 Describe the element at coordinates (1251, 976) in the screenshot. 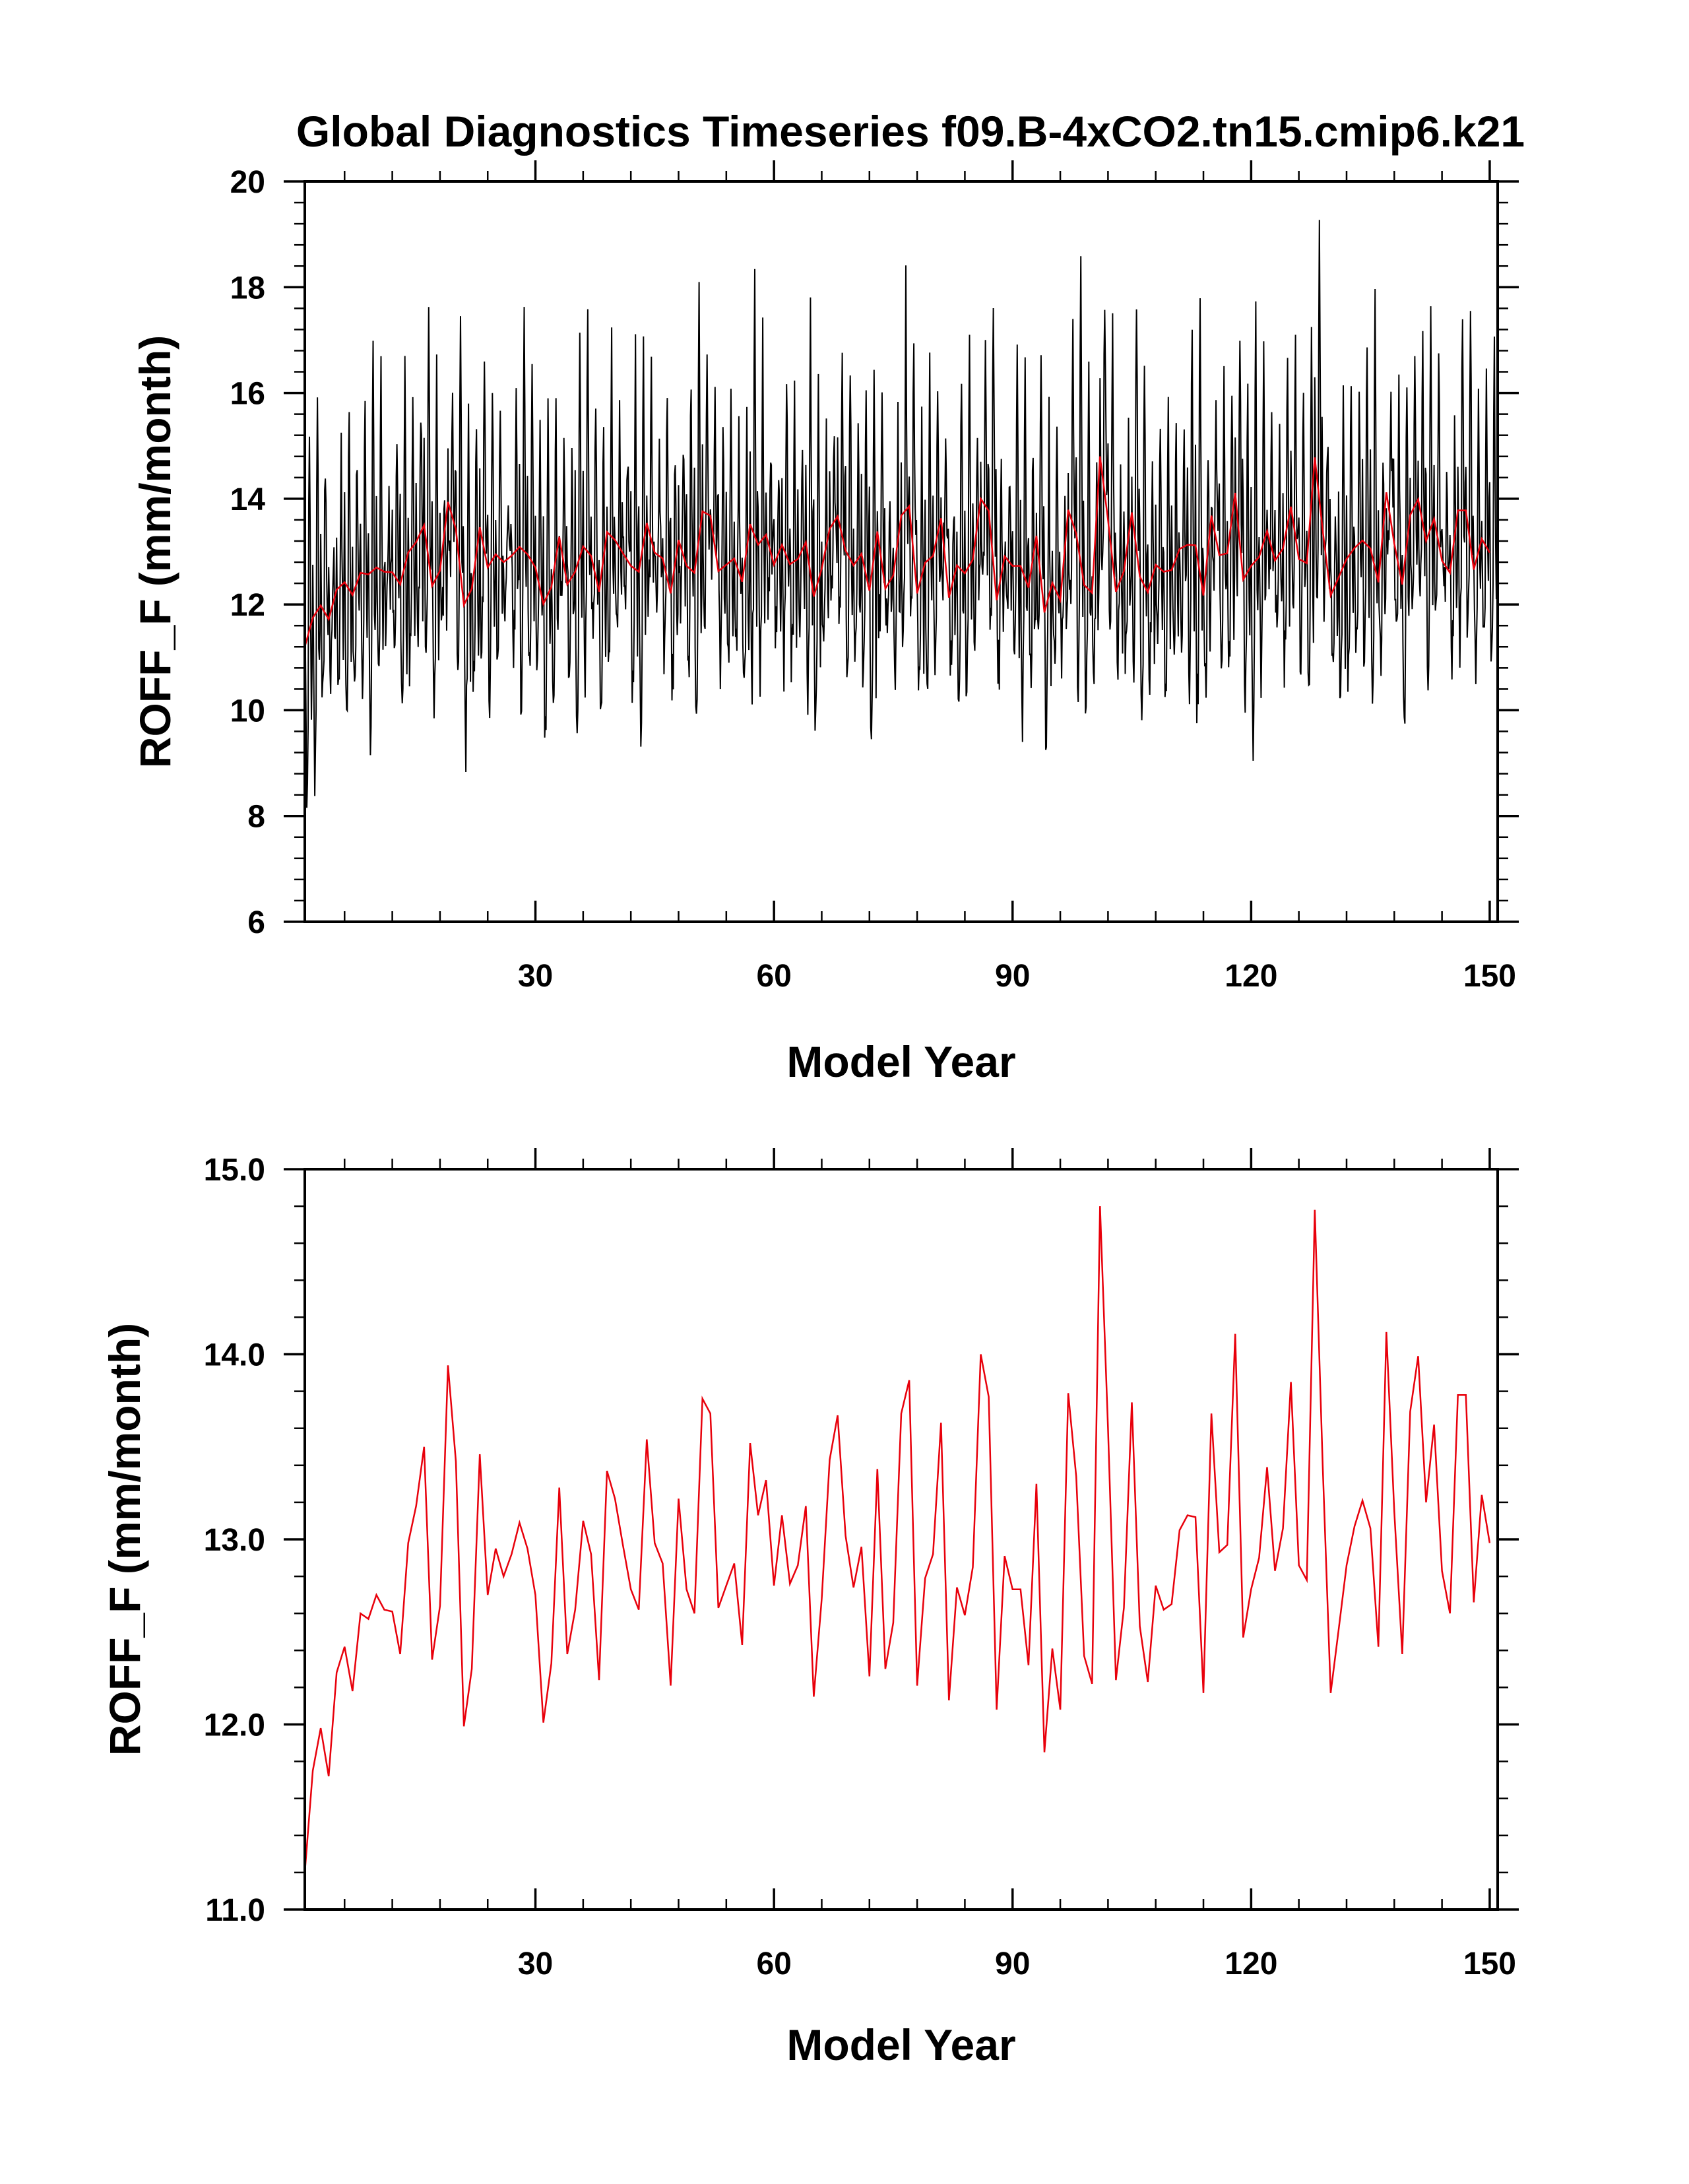

I see `top-x-tick-label: 120` at that location.